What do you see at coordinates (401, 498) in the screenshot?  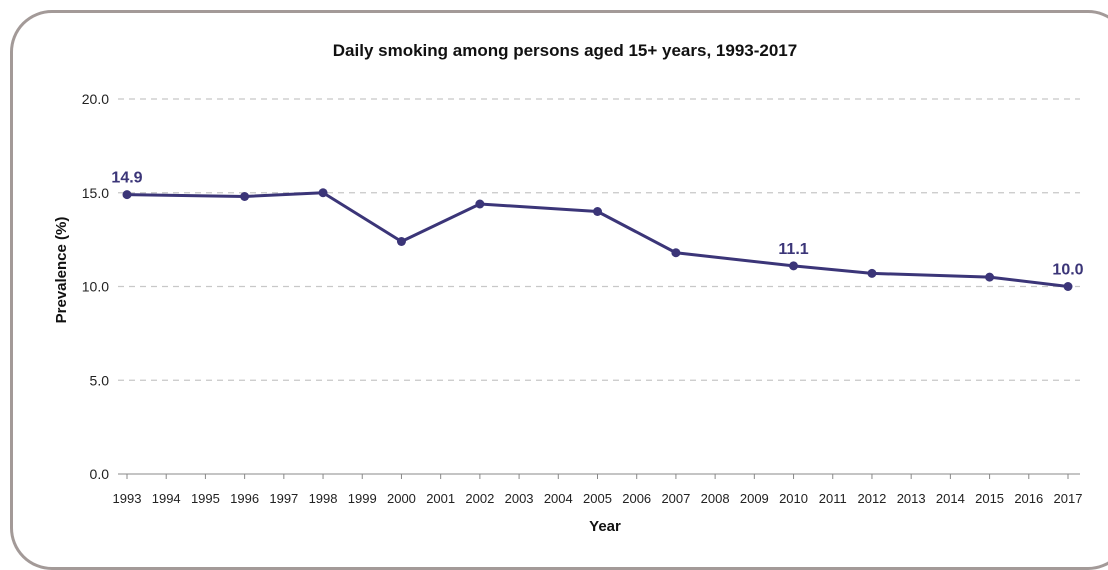 I see `x-tick-label: 2000` at bounding box center [401, 498].